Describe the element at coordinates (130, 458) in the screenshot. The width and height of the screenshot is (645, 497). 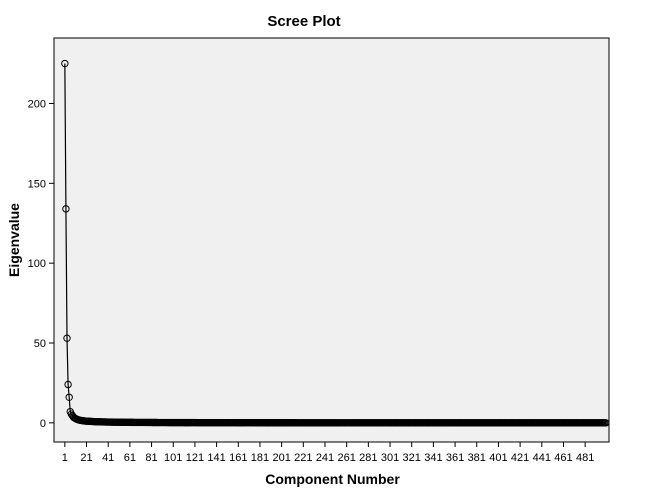
I see `x-tick-label: 61` at that location.